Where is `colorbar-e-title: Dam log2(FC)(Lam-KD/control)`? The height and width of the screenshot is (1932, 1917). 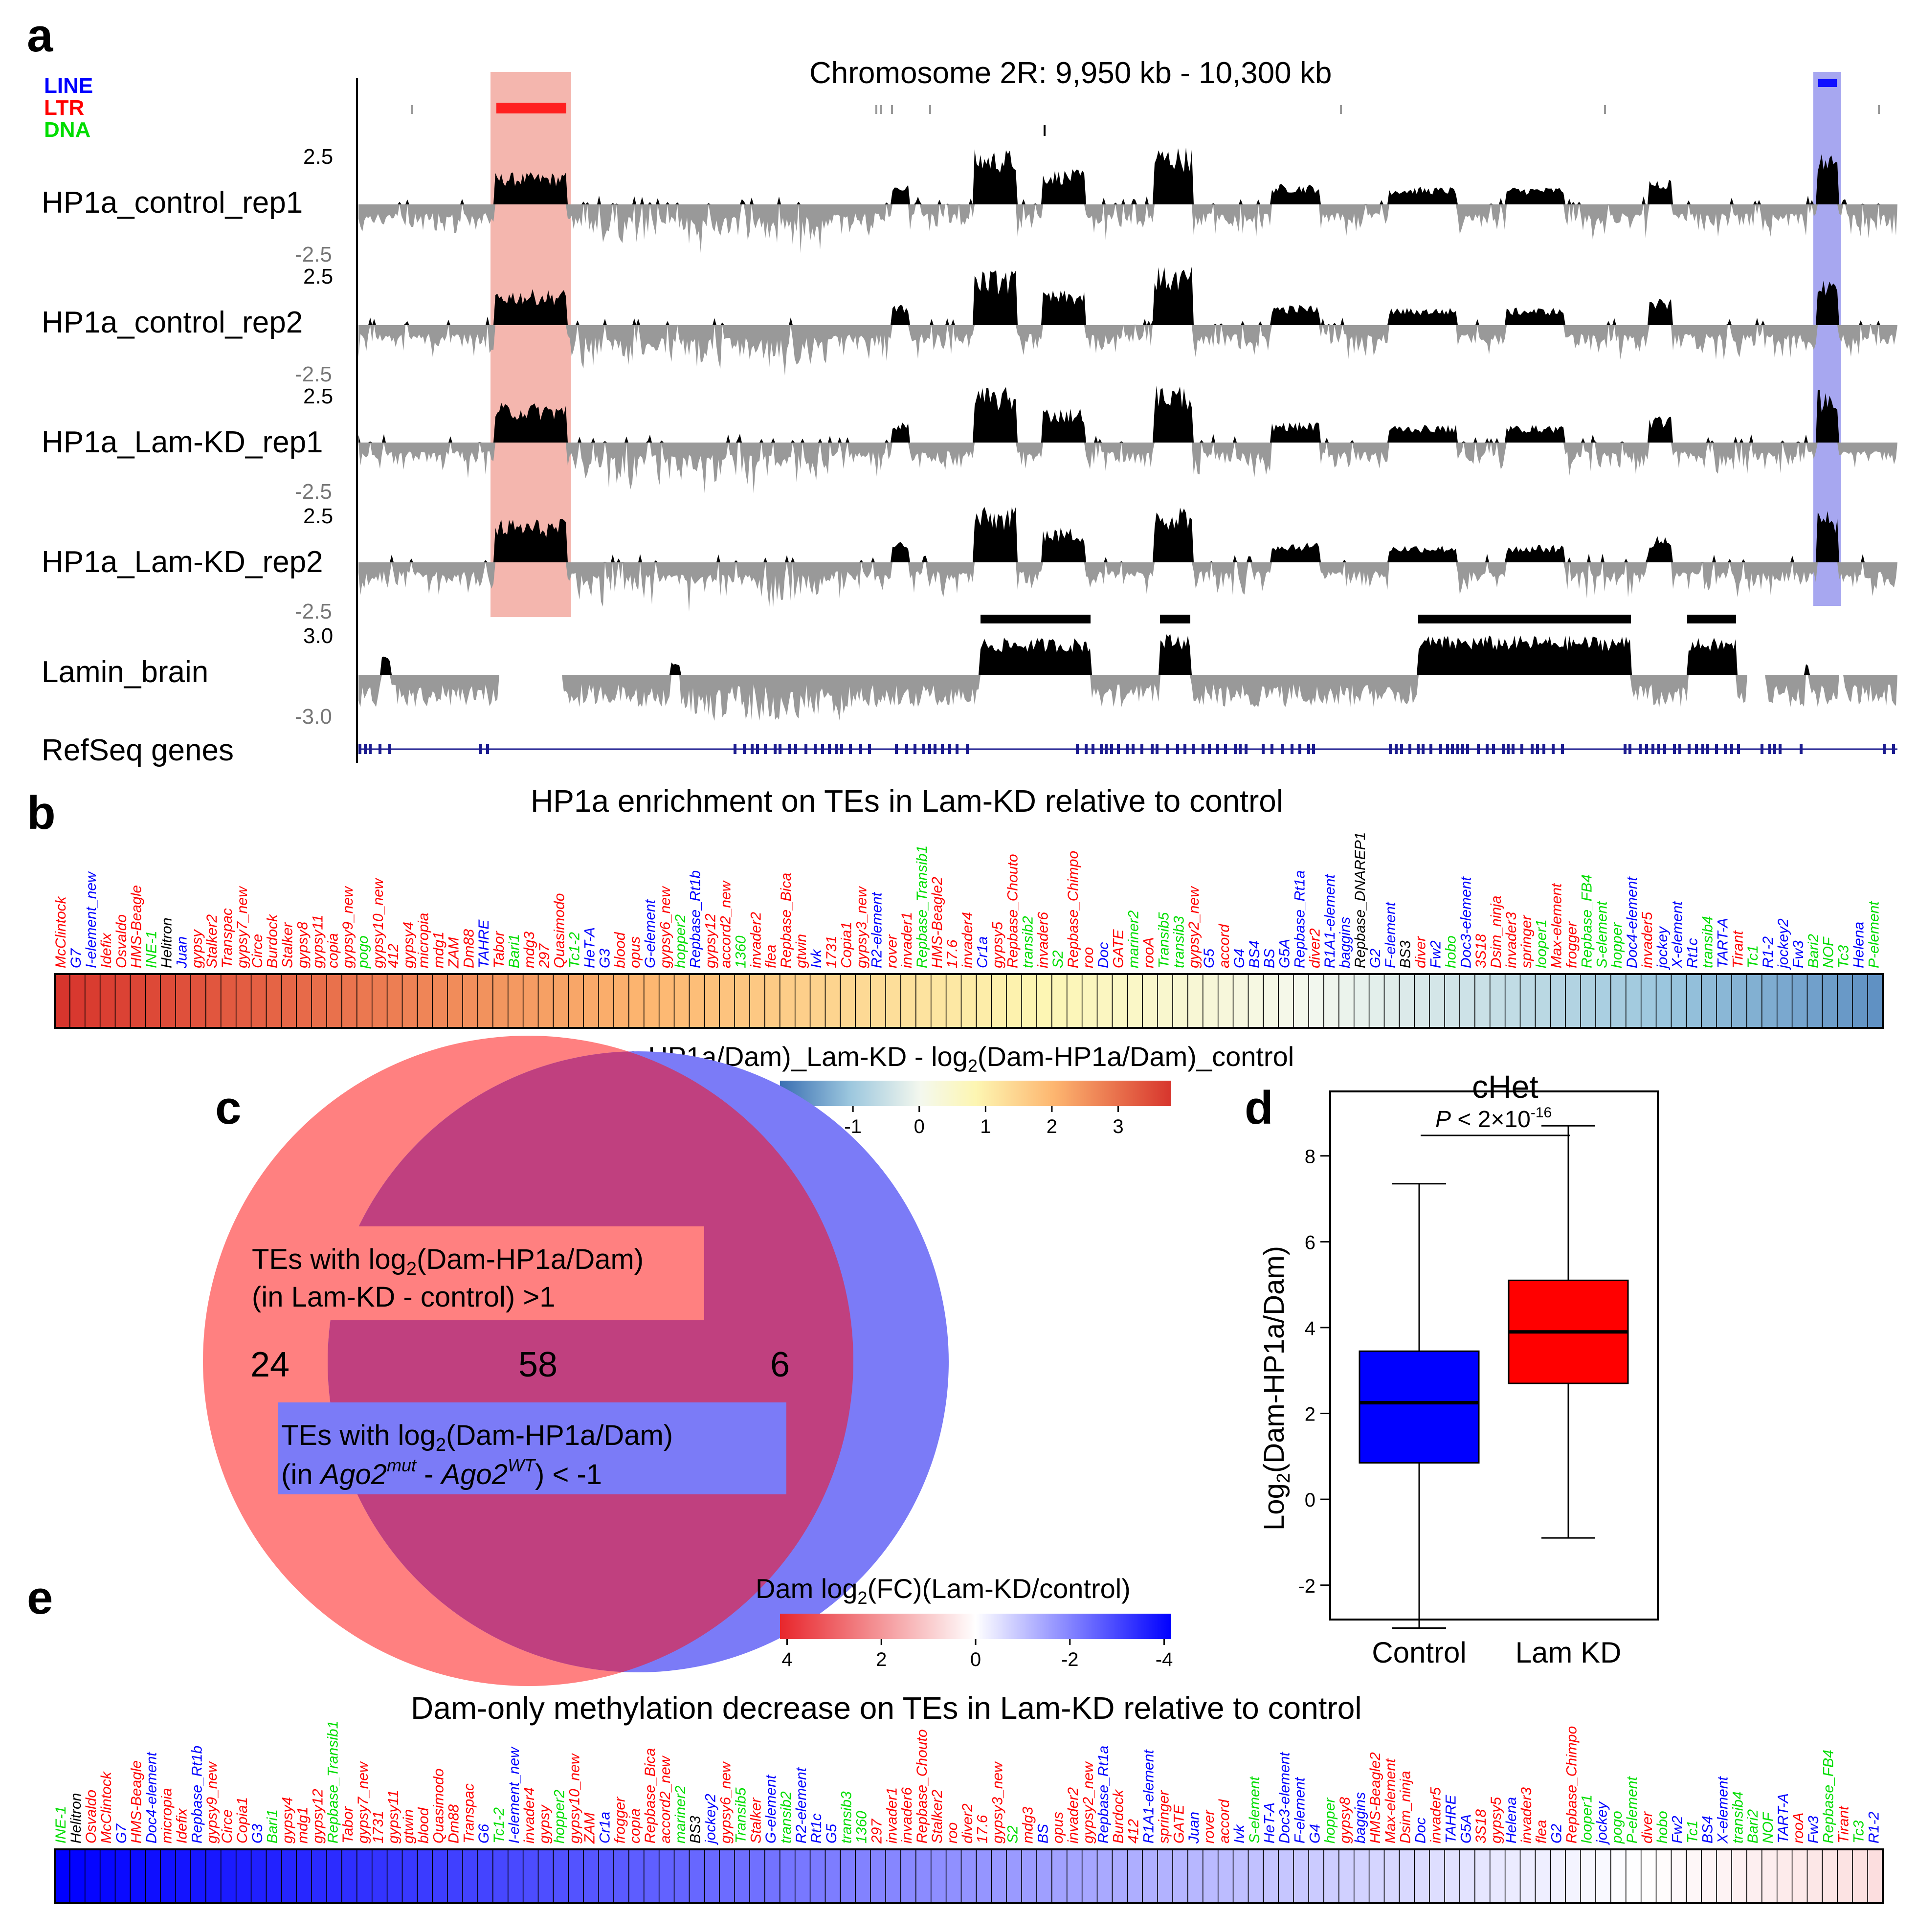
colorbar-e-title: Dam log2(FC)(Lam-KD/control) is located at coordinates (943, 1590).